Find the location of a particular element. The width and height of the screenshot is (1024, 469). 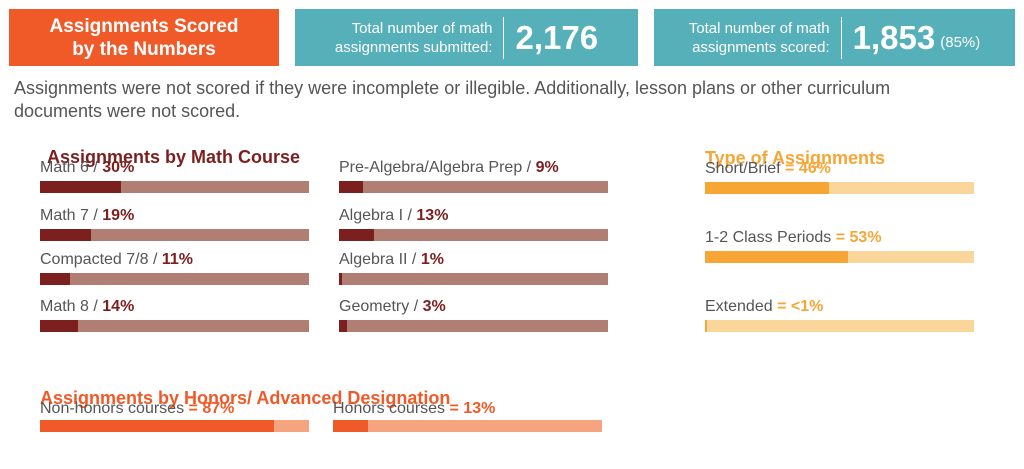

course-bar-algebra-i is located at coordinates (356, 235).